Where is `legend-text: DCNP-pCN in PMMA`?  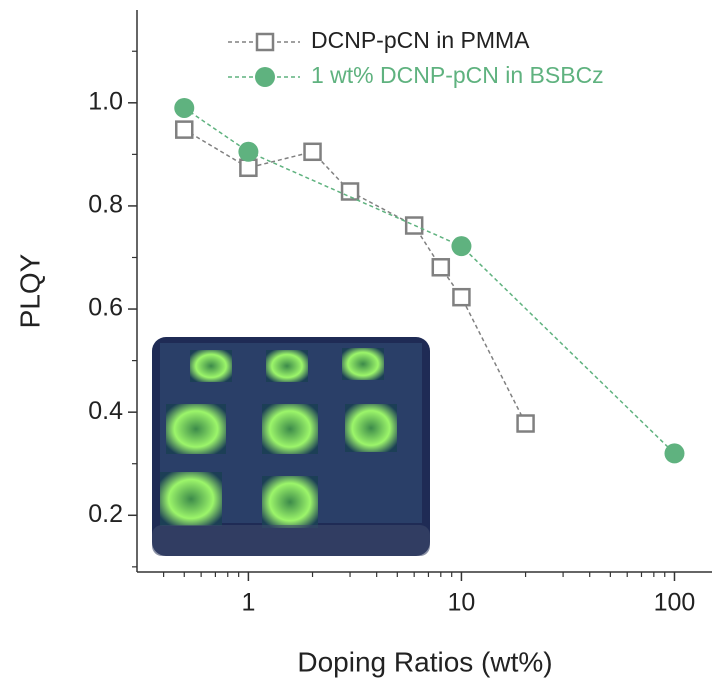
legend-text: DCNP-pCN in PMMA is located at coordinates (420, 40).